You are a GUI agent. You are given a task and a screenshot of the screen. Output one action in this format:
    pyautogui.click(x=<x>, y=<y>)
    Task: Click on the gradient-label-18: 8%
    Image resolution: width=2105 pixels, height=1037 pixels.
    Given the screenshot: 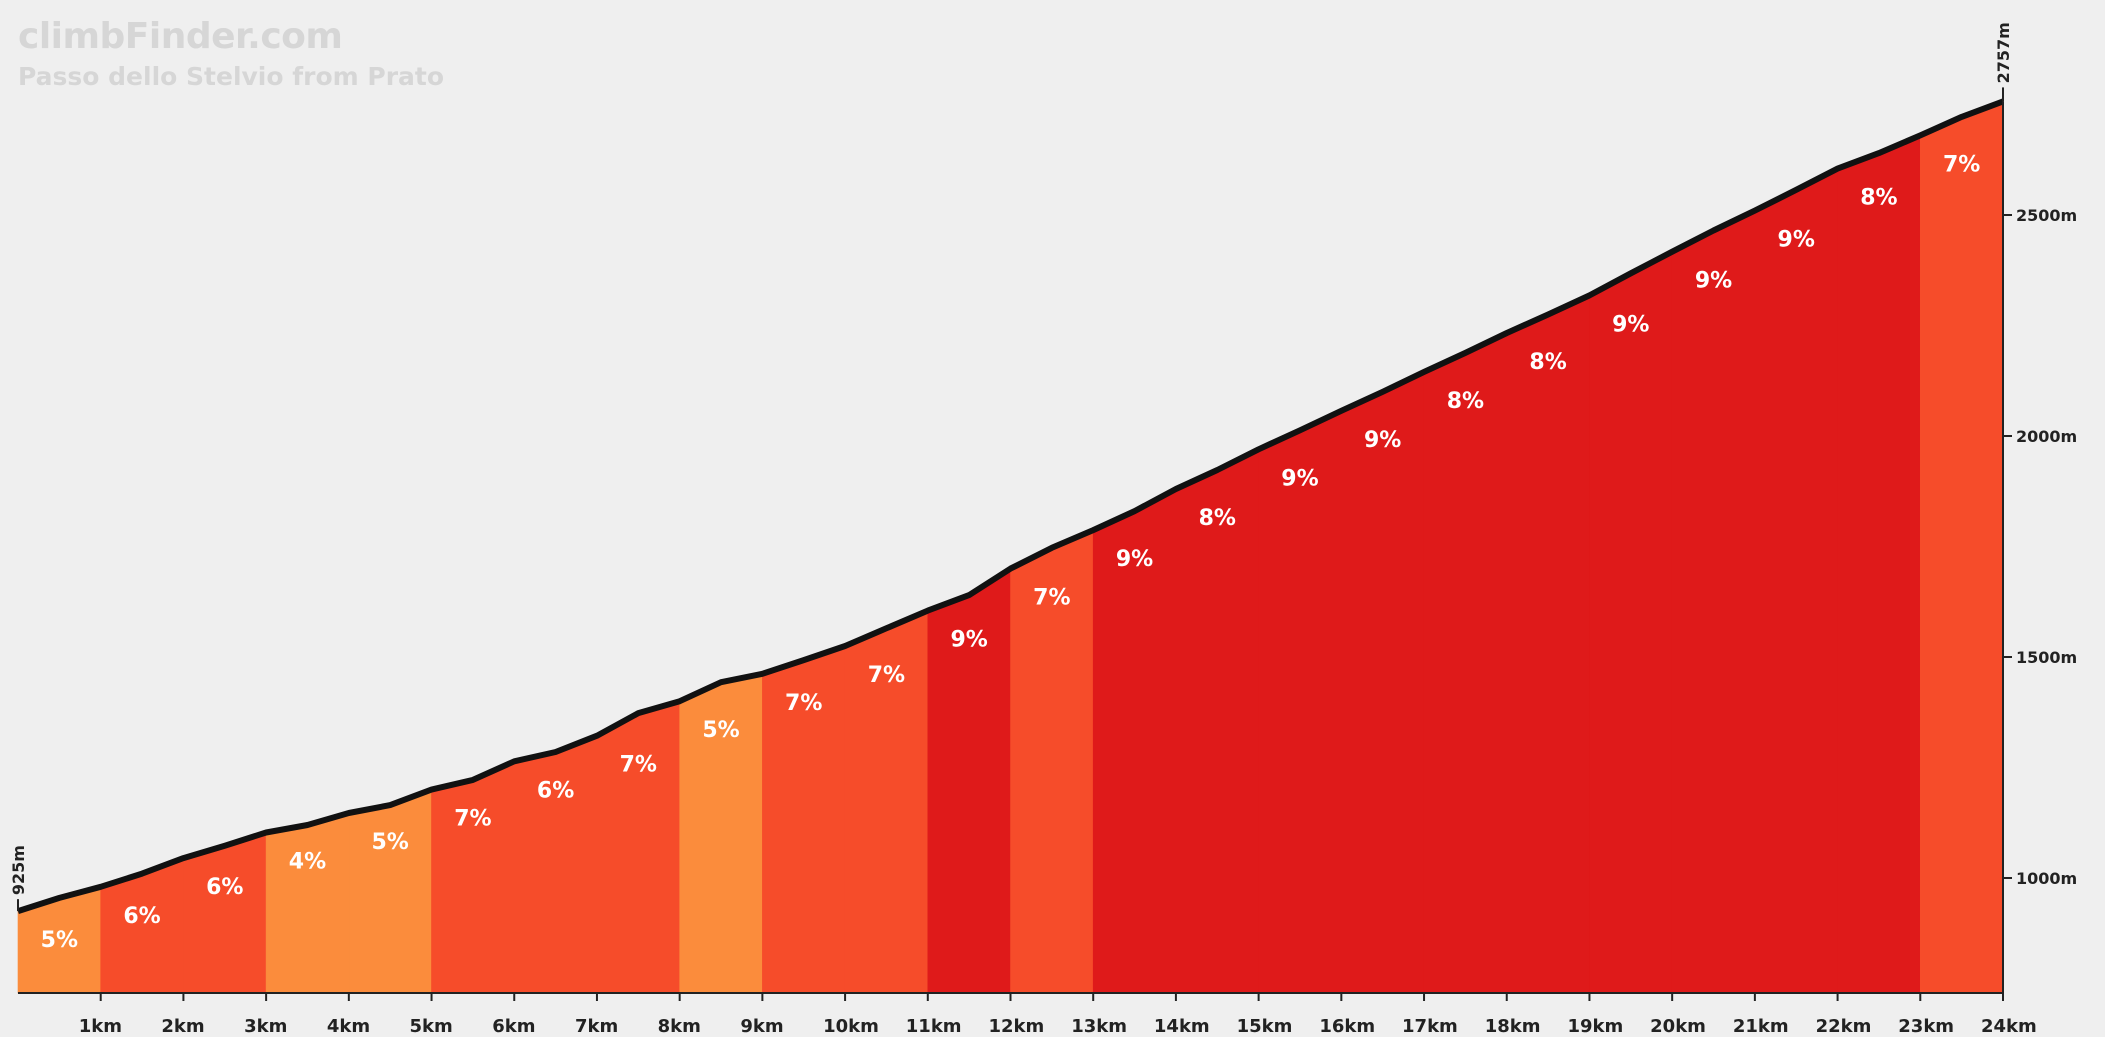 What is the action you would take?
    pyautogui.click(x=1465, y=401)
    